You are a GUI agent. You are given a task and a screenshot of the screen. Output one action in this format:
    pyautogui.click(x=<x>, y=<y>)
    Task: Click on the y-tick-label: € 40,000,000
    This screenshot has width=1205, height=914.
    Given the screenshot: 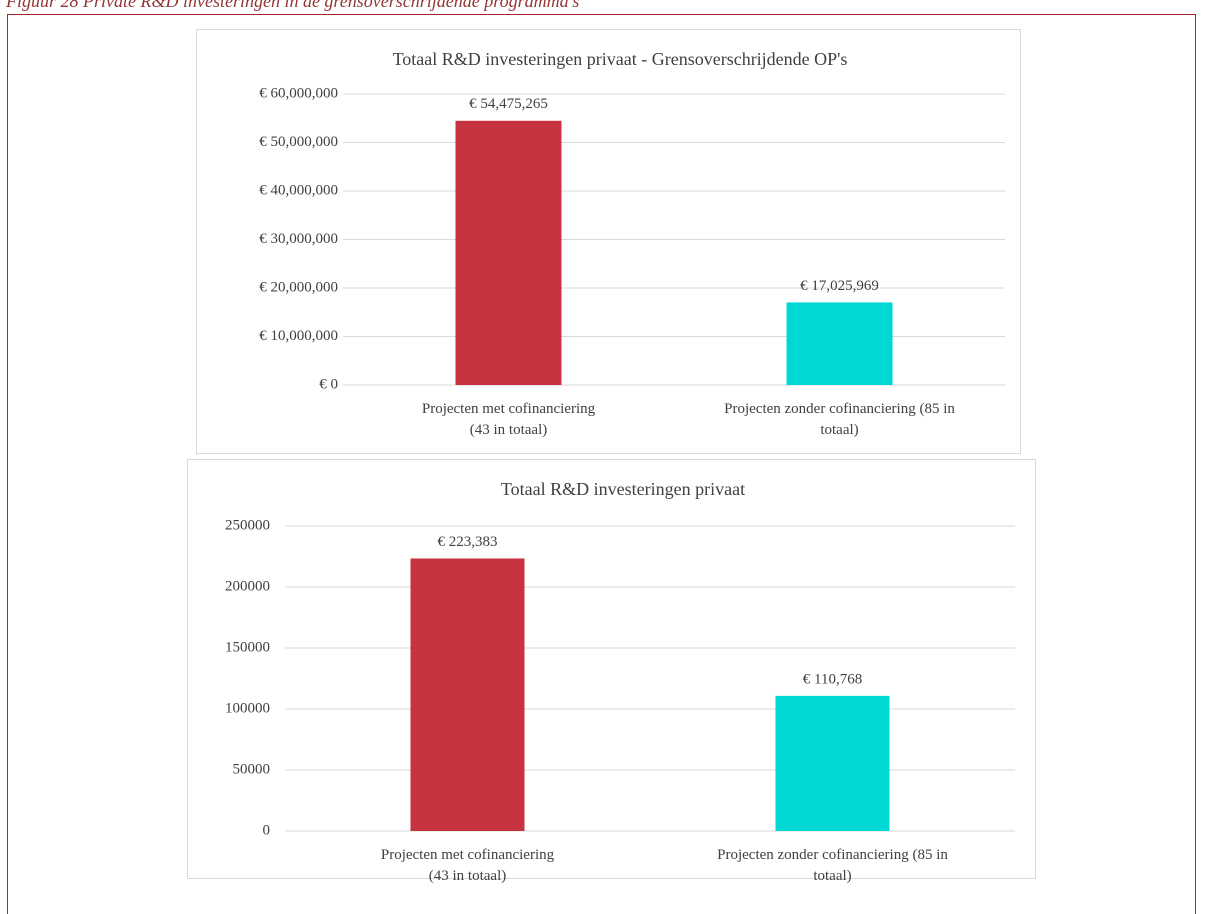 What is the action you would take?
    pyautogui.click(x=298, y=190)
    